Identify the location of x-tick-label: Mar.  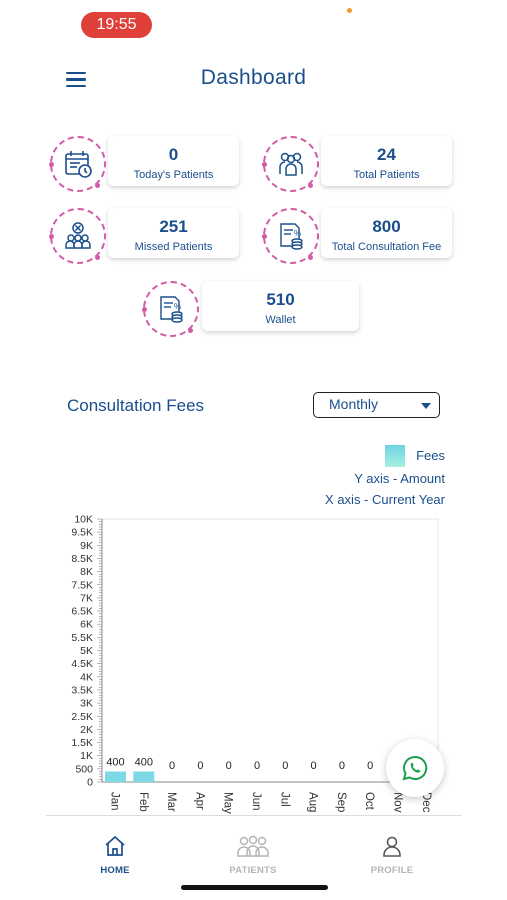
(171, 802).